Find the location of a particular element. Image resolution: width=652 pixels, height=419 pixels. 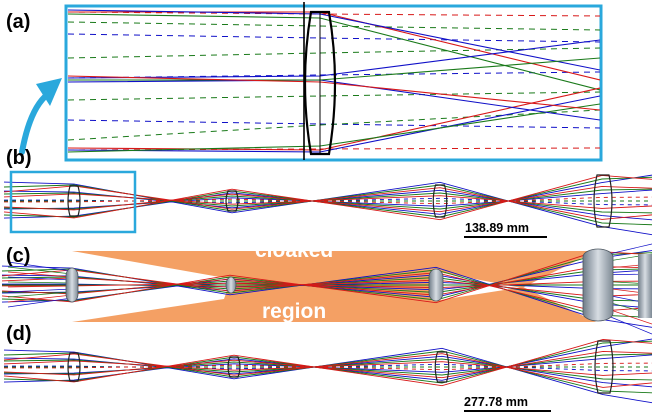

panel-label-a: (a) is located at coordinates (18, 22).